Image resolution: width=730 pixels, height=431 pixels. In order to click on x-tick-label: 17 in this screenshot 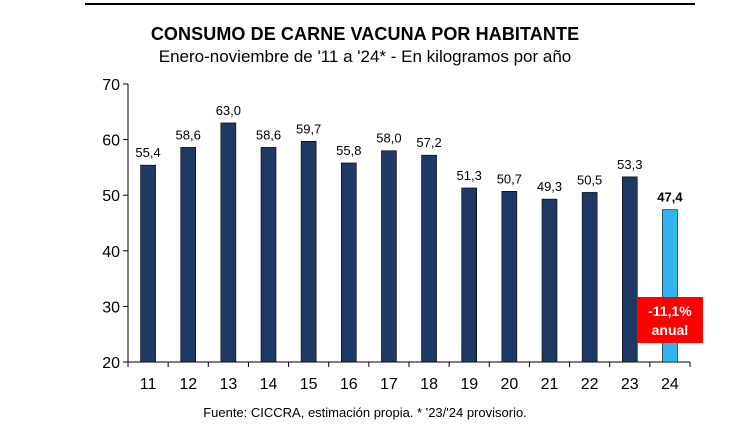, I will do `click(389, 384)`.